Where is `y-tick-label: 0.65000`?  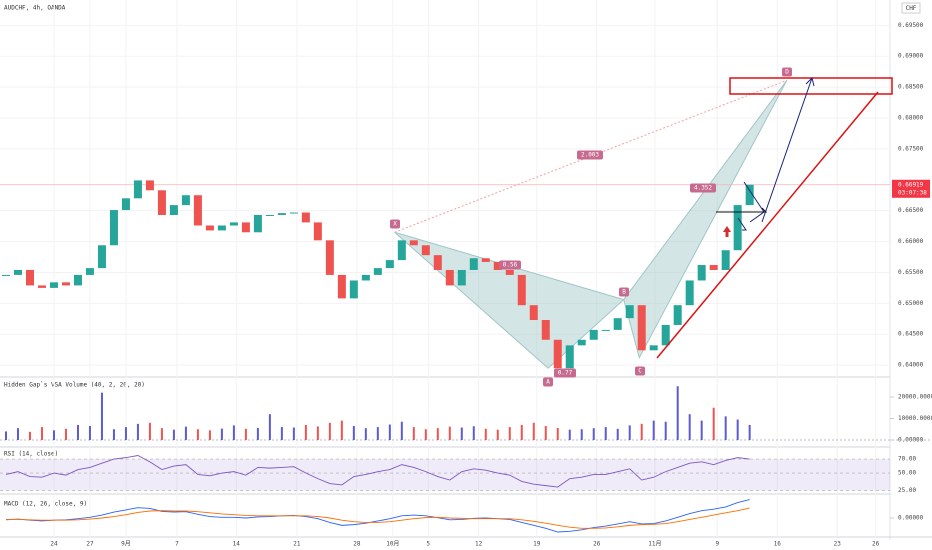 y-tick-label: 0.65000 is located at coordinates (911, 303).